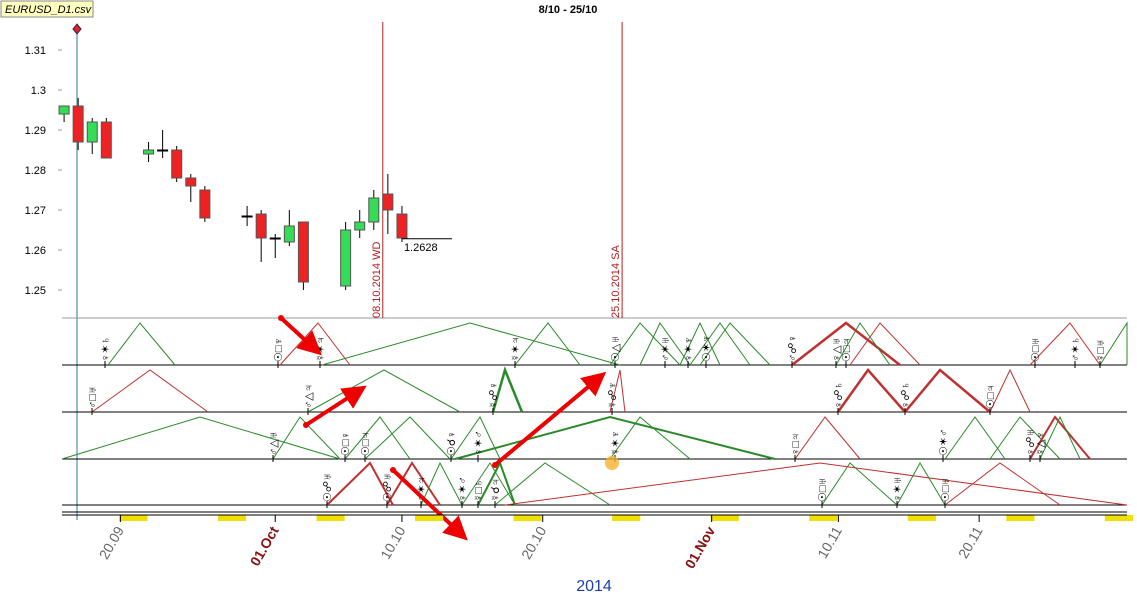 This screenshot has width=1137, height=596. I want to click on aspect-label: ☉□♆, so click(279, 349).